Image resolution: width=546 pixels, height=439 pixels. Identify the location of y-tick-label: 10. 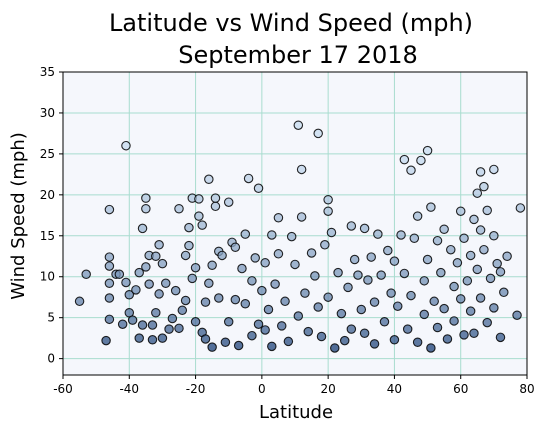
(47, 277).